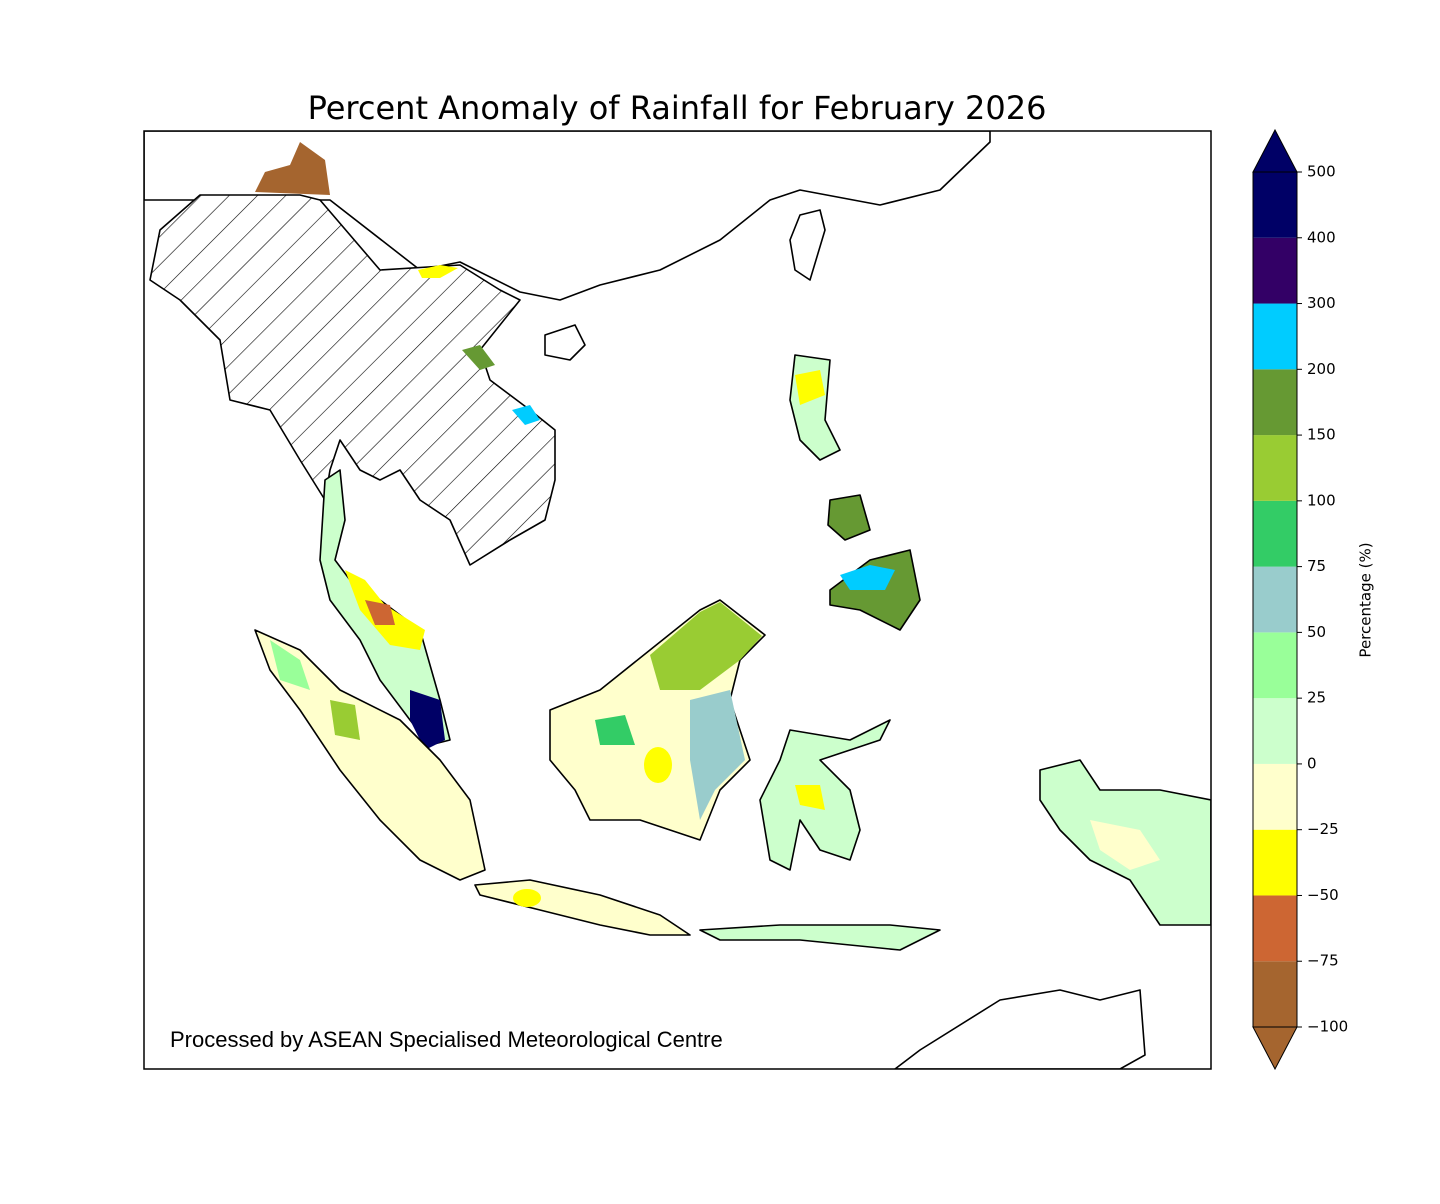 Image resolution: width=1440 pixels, height=1204 pixels. What do you see at coordinates (1300, 599) in the screenshot?
I see `colorbar: −100 −75 −50 −25 0 25 50 75 100 150 200 300 400 500` at bounding box center [1300, 599].